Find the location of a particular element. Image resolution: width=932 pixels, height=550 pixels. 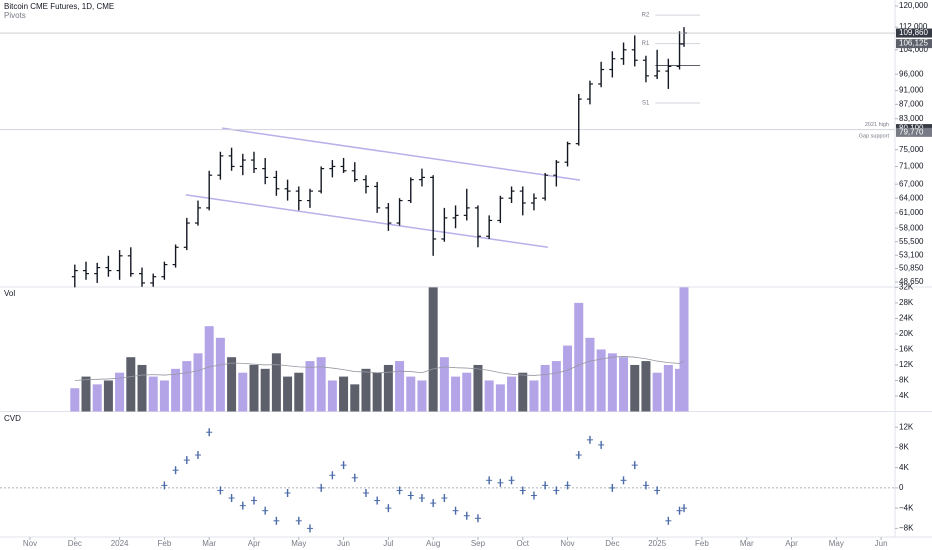

last-price-box is located at coordinates (914, 33).